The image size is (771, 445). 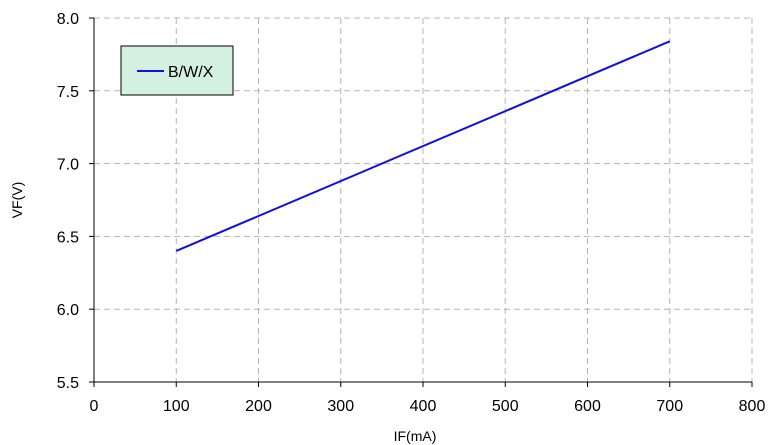 I want to click on y-axis-label: VF(V), so click(x=17, y=200).